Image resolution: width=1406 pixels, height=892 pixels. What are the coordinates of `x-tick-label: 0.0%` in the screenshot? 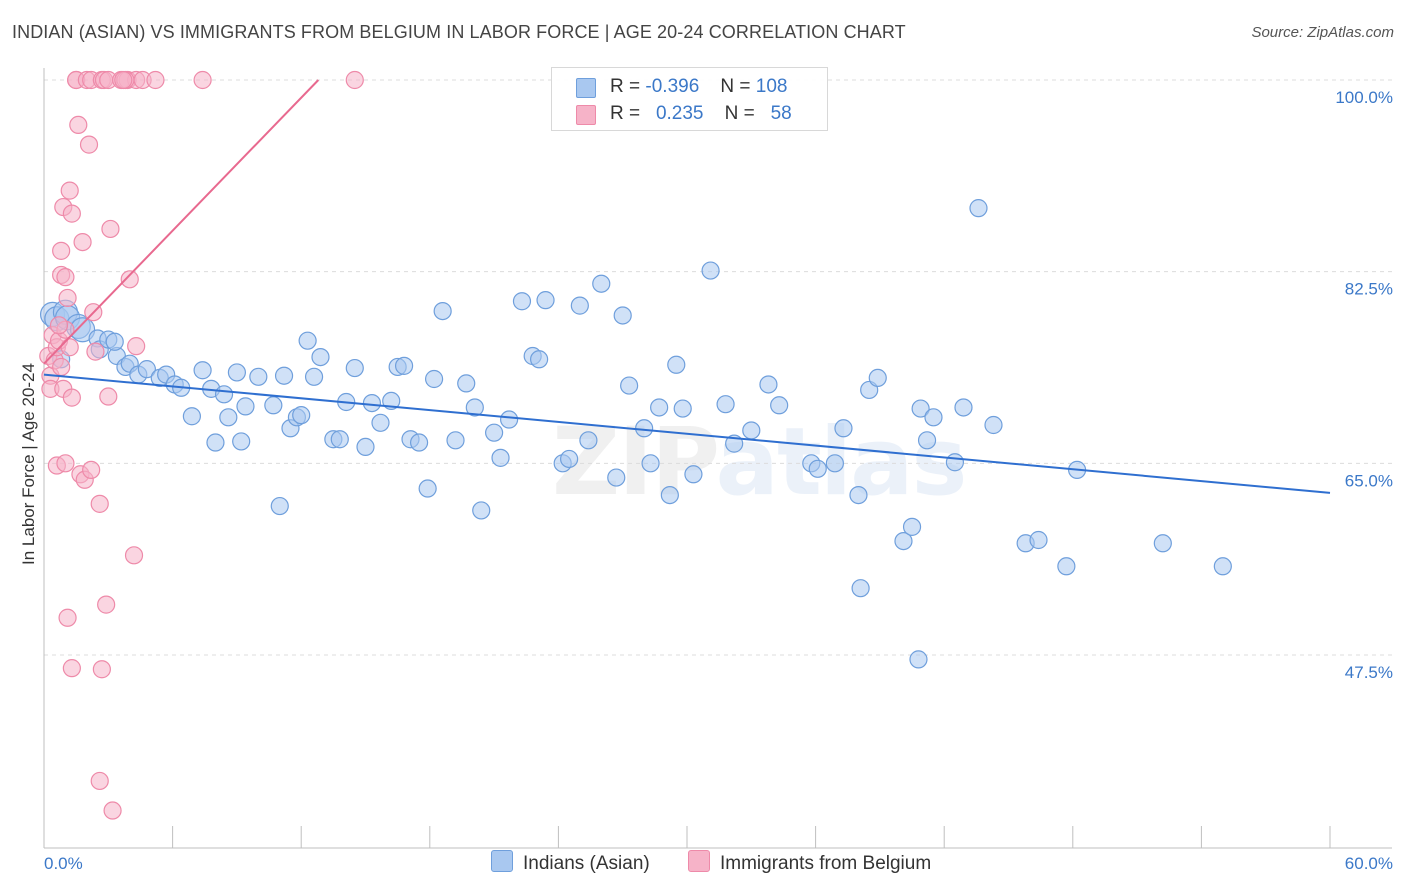 It's located at (63, 863).